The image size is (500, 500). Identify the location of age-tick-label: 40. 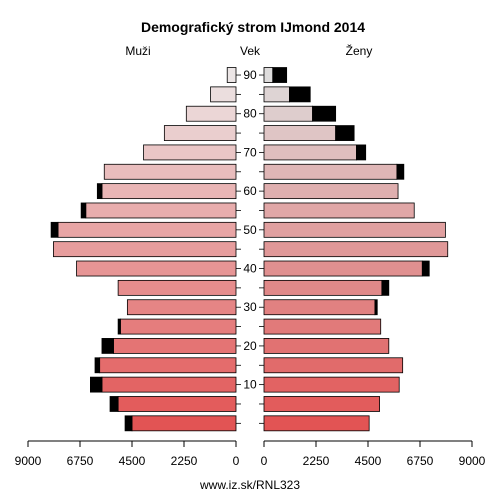
(250, 269).